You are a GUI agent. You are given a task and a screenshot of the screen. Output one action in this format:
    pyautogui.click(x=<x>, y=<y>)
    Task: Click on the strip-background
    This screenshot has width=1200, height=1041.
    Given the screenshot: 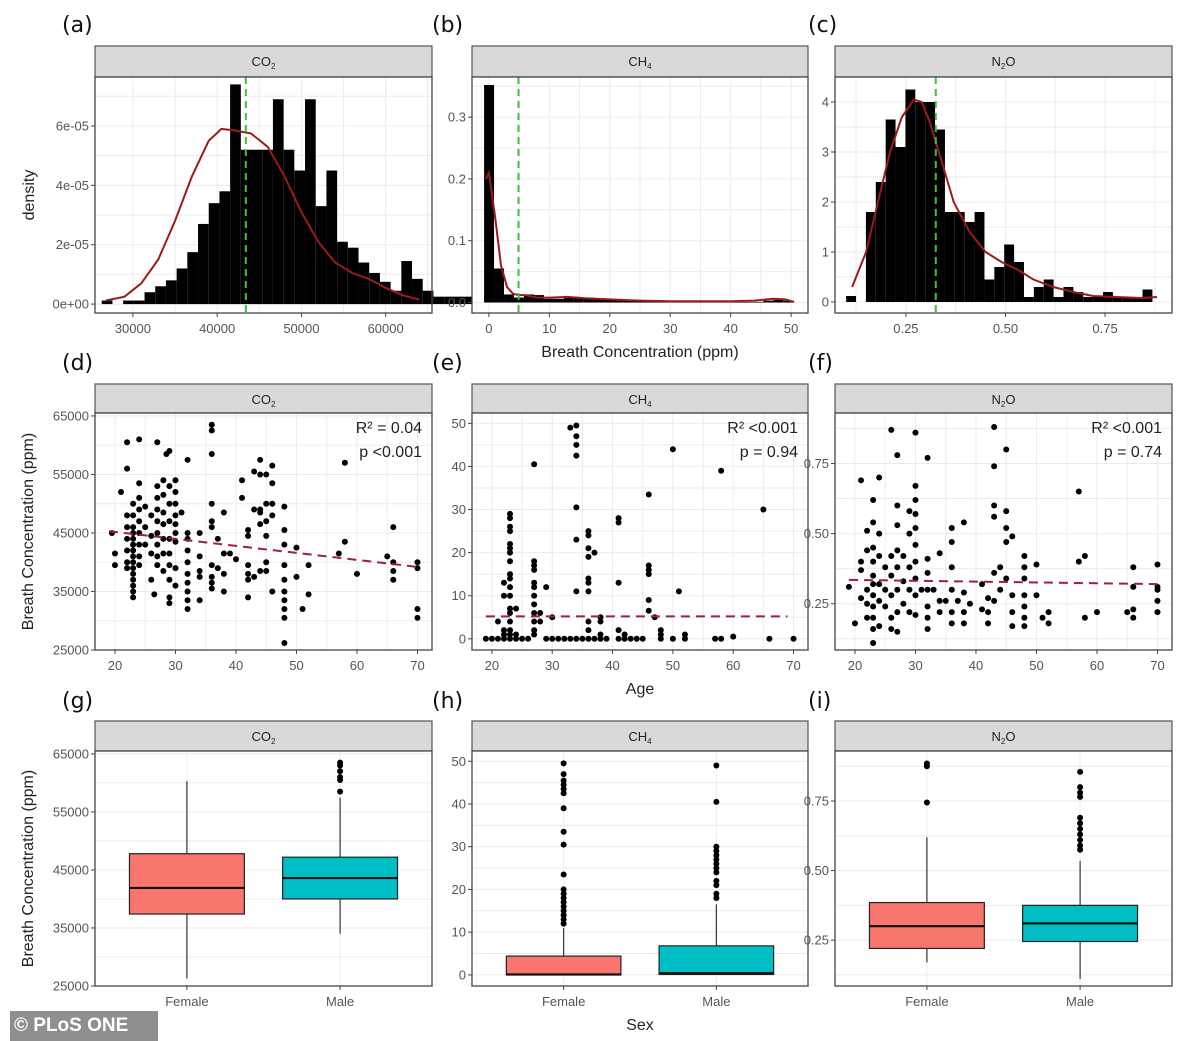 What is the action you would take?
    pyautogui.click(x=1003, y=736)
    